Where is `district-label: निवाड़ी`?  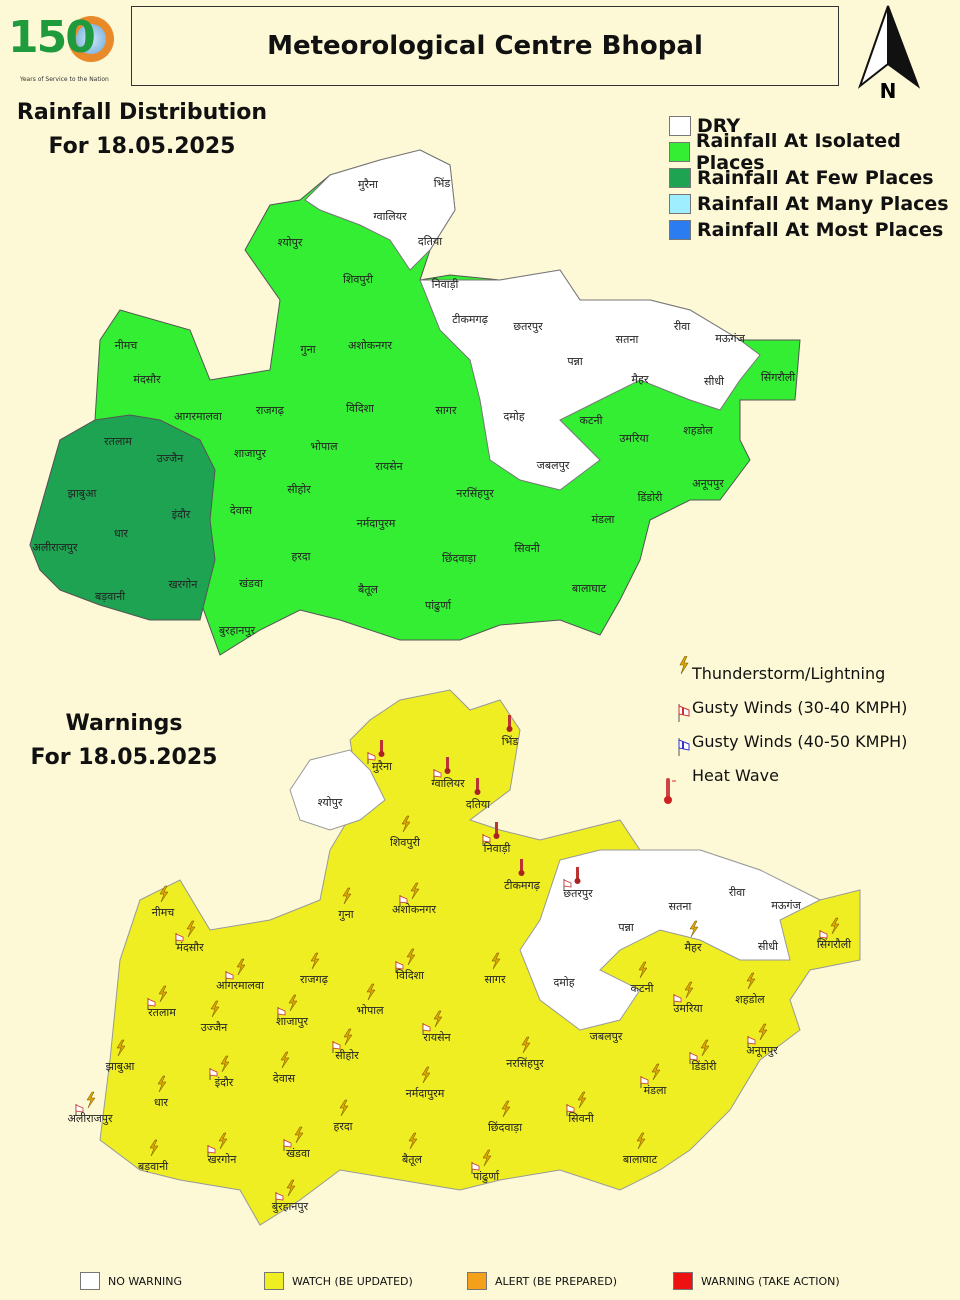
district-label: निवाड़ी is located at coordinates (497, 848).